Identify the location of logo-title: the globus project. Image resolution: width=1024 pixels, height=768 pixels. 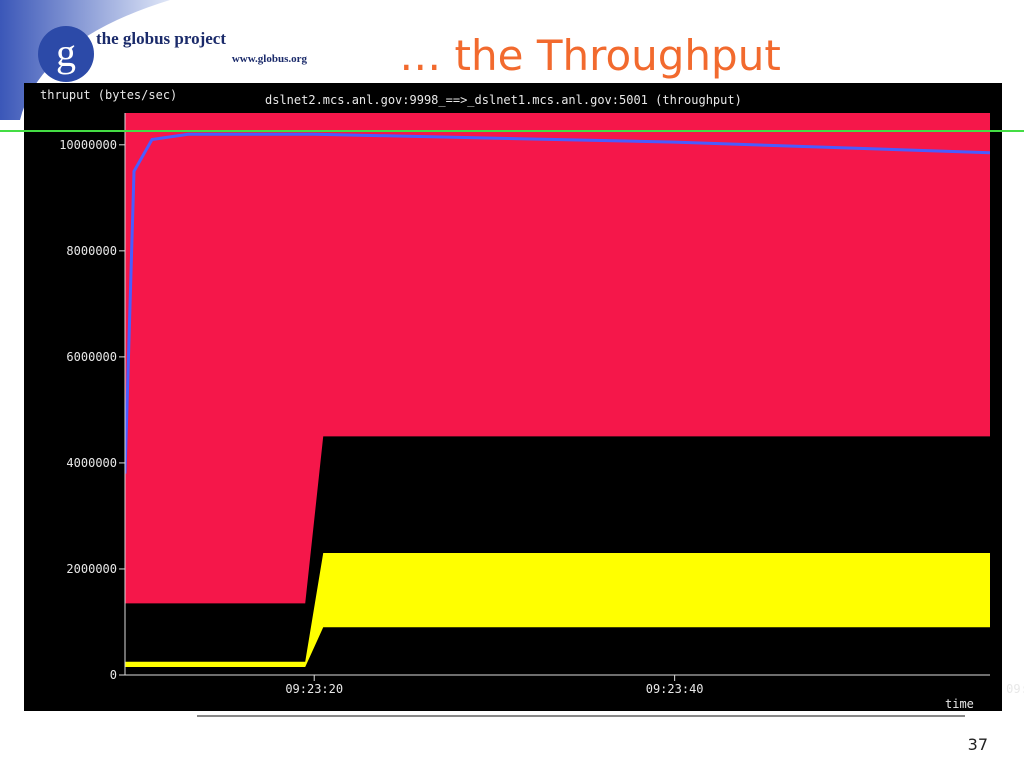
(161, 38).